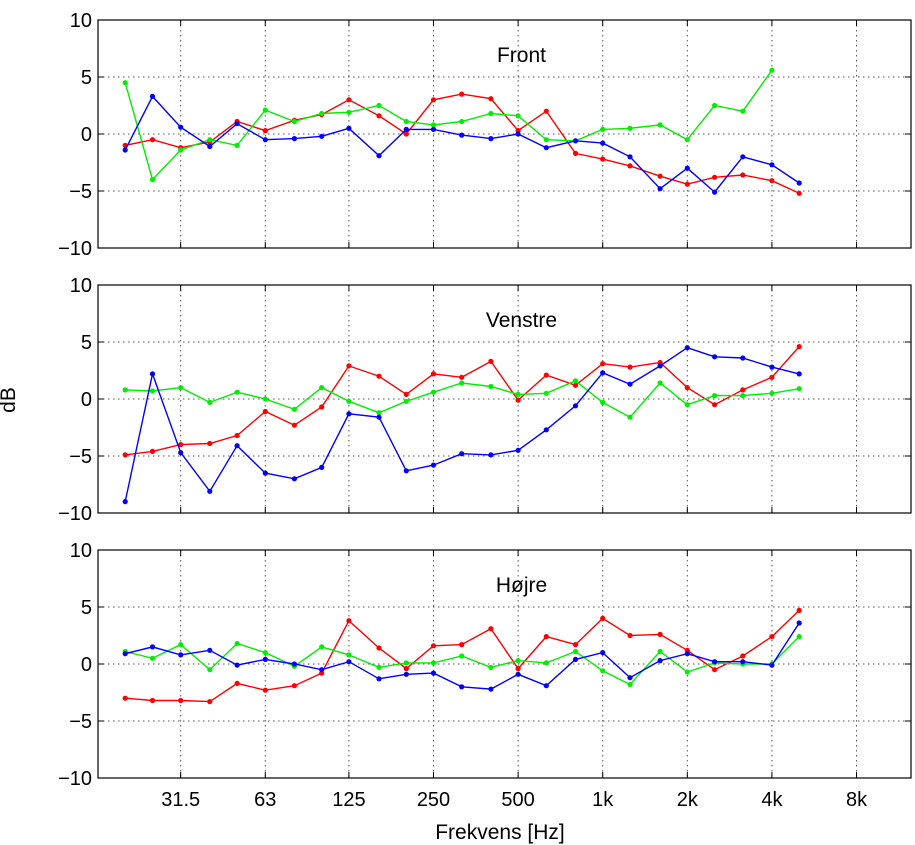 This screenshot has width=915, height=845. I want to click on x-tick-label: 31.5, so click(180, 800).